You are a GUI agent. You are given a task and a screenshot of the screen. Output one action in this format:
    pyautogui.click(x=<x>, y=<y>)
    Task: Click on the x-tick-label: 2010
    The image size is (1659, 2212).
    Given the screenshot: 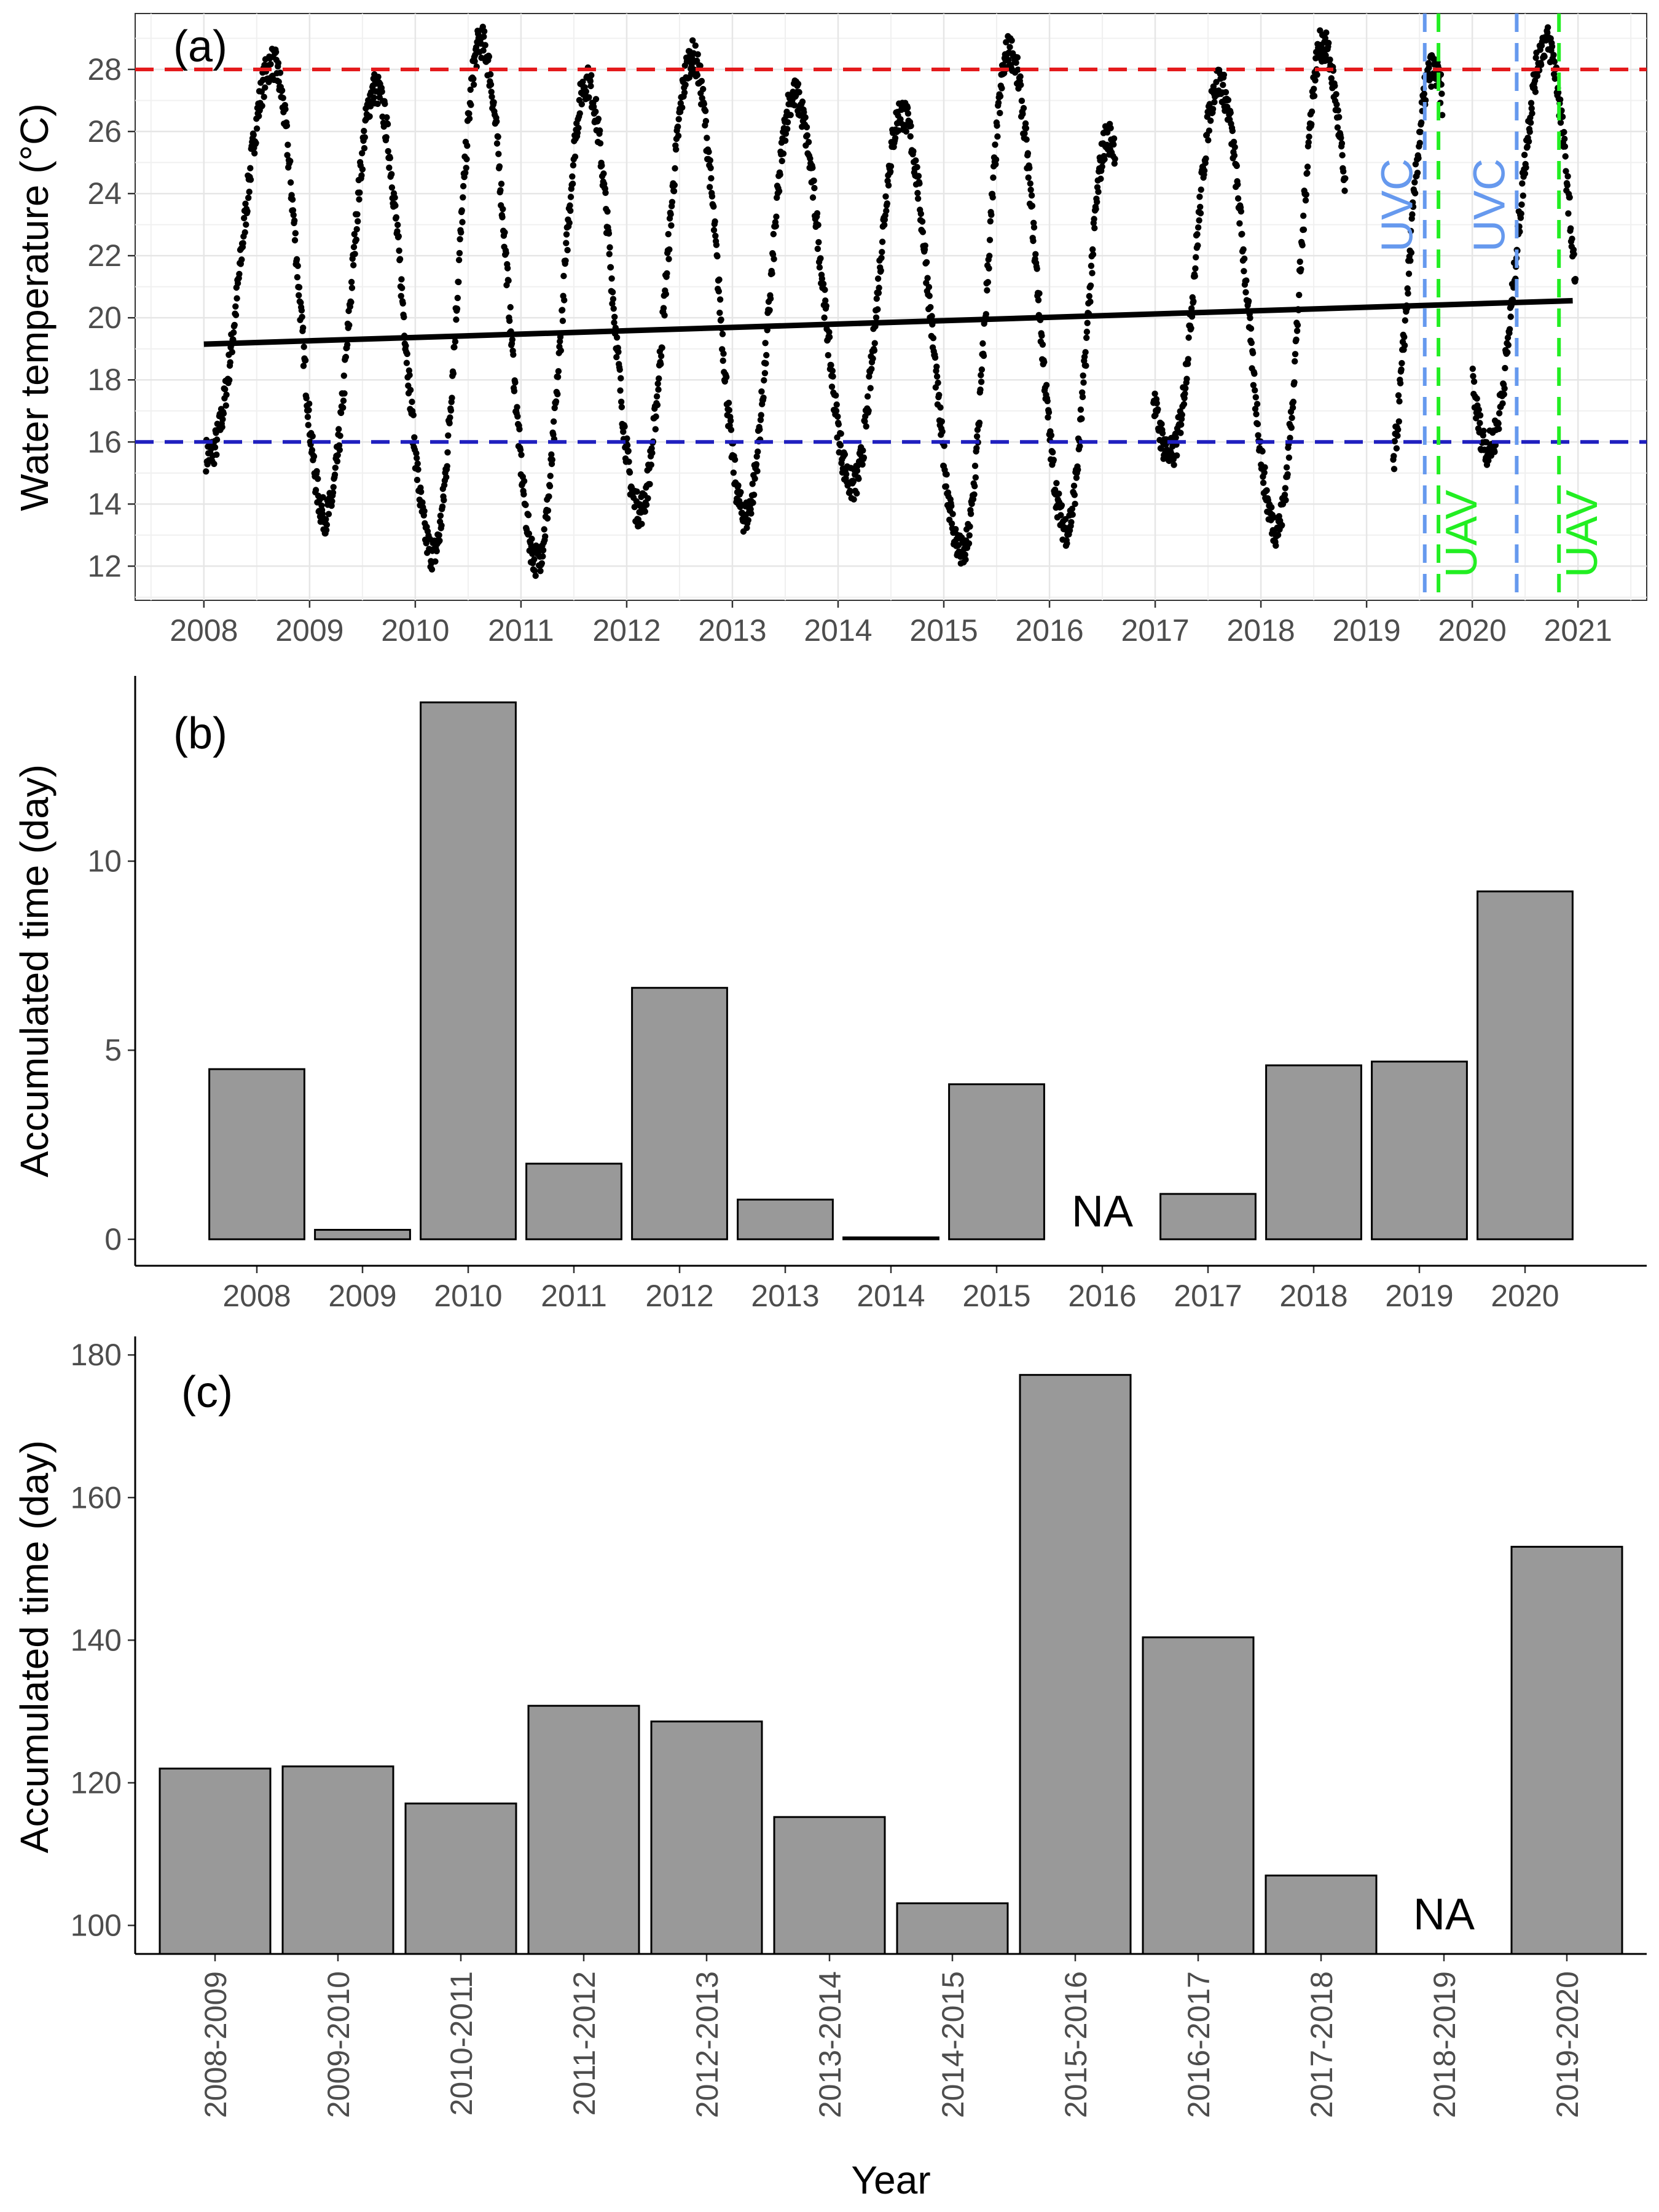 What is the action you would take?
    pyautogui.click(x=468, y=1296)
    